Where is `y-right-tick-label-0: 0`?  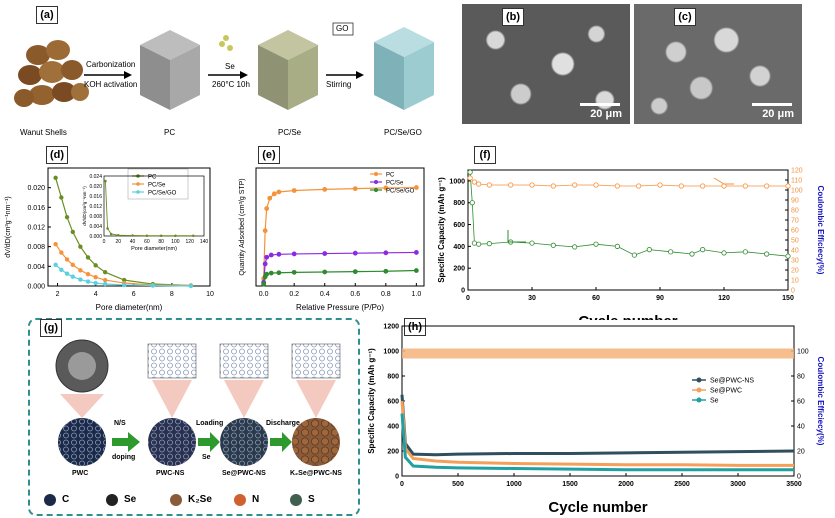
y-right-tick-label-0: 0 is located at coordinates (793, 291).